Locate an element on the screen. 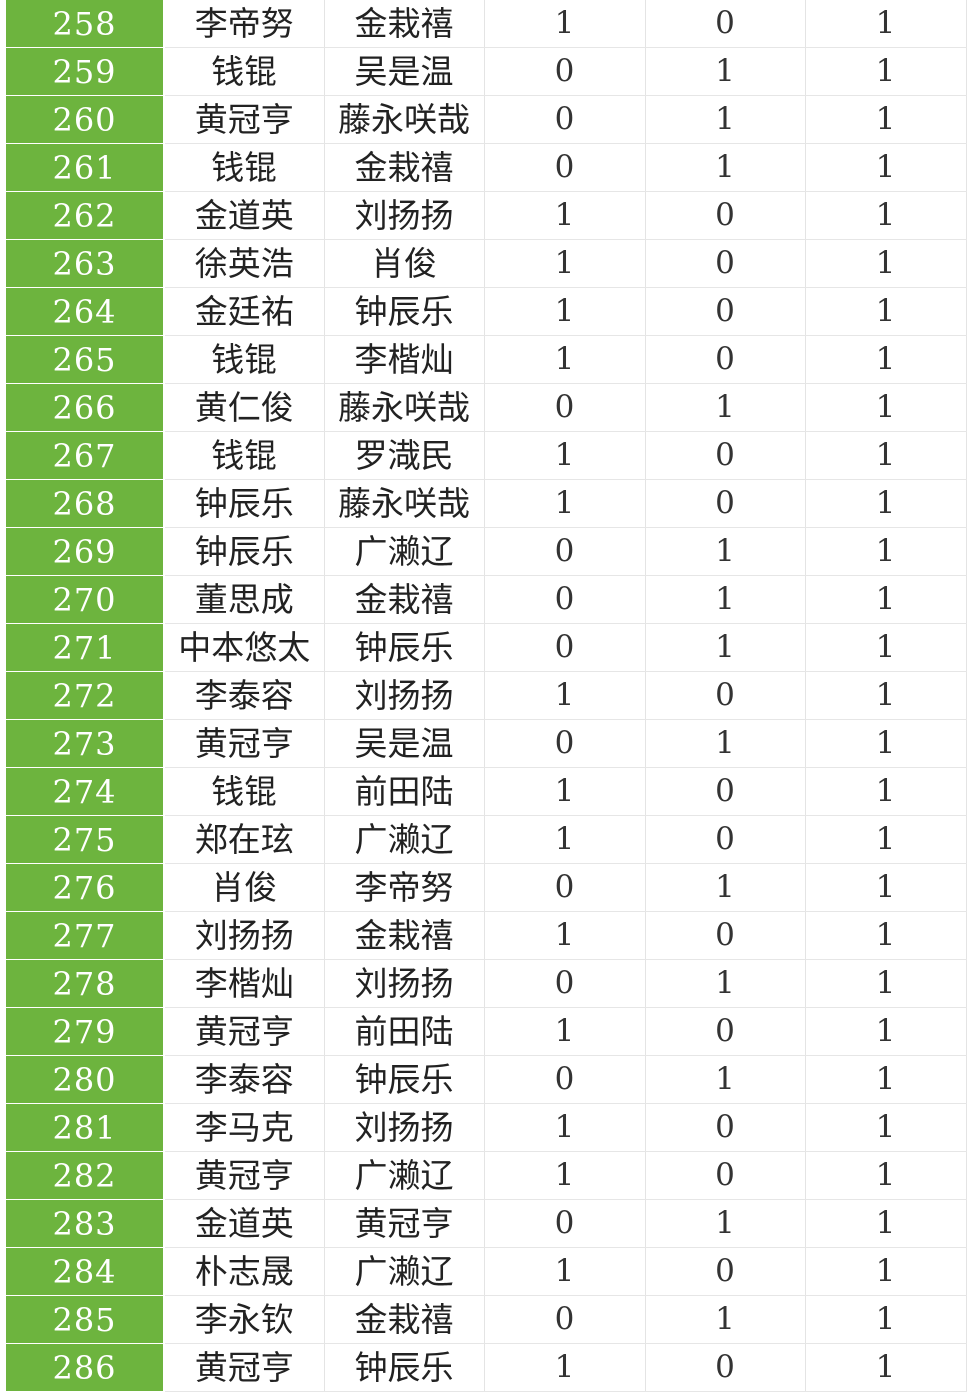 The height and width of the screenshot is (1392, 968). table-row: 275 郑在玹 广濑辽 1 0 1 is located at coordinates (486, 839).